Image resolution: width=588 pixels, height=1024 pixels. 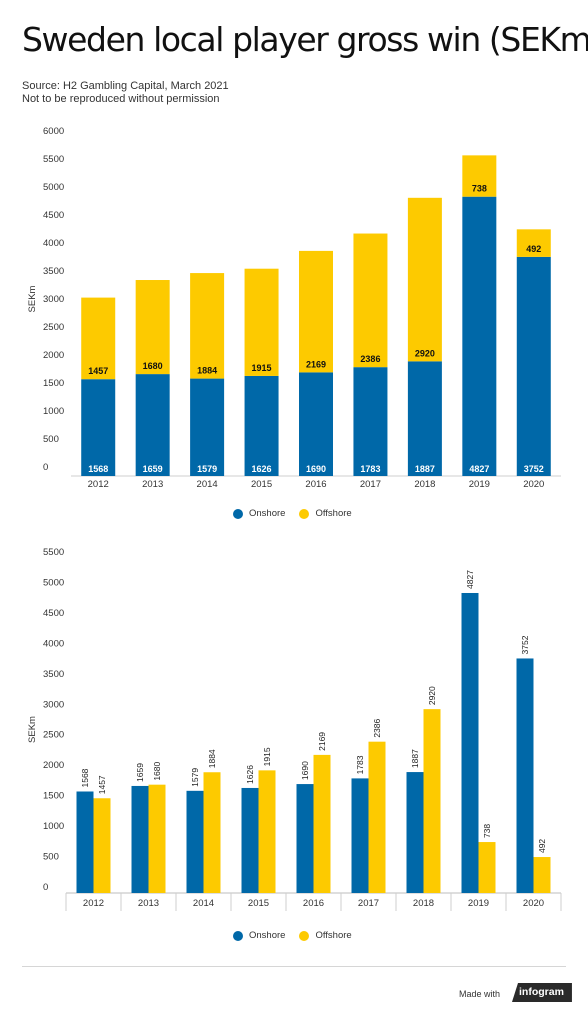 I want to click on x-tick-label: 2012, so click(x=98, y=484).